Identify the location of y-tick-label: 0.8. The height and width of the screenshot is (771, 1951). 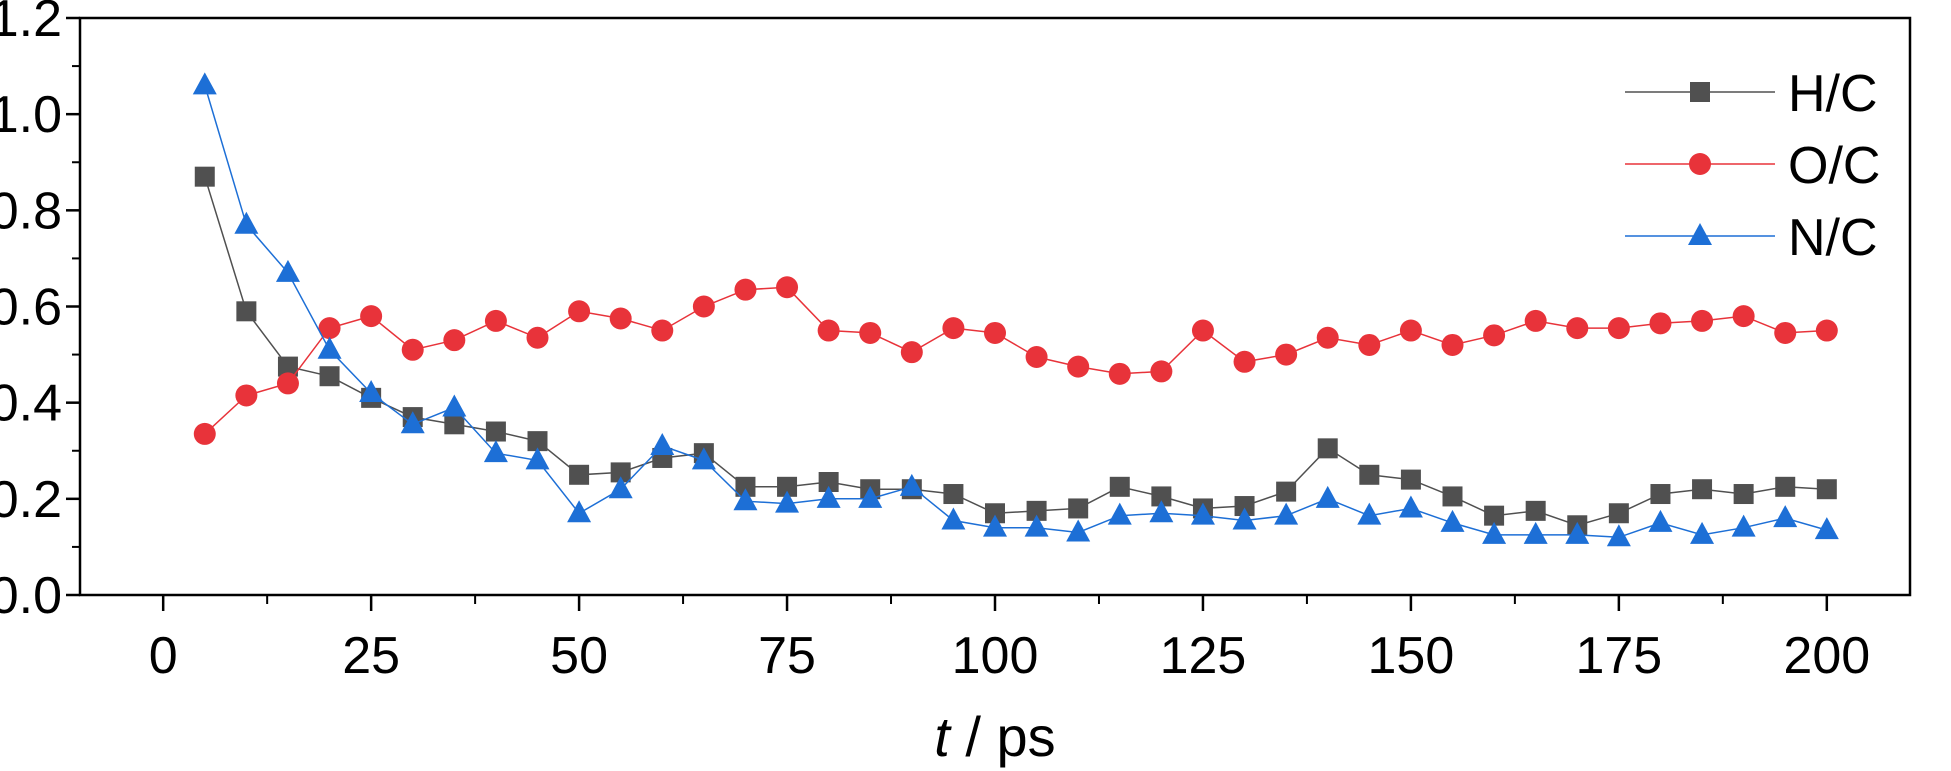
(31, 211).